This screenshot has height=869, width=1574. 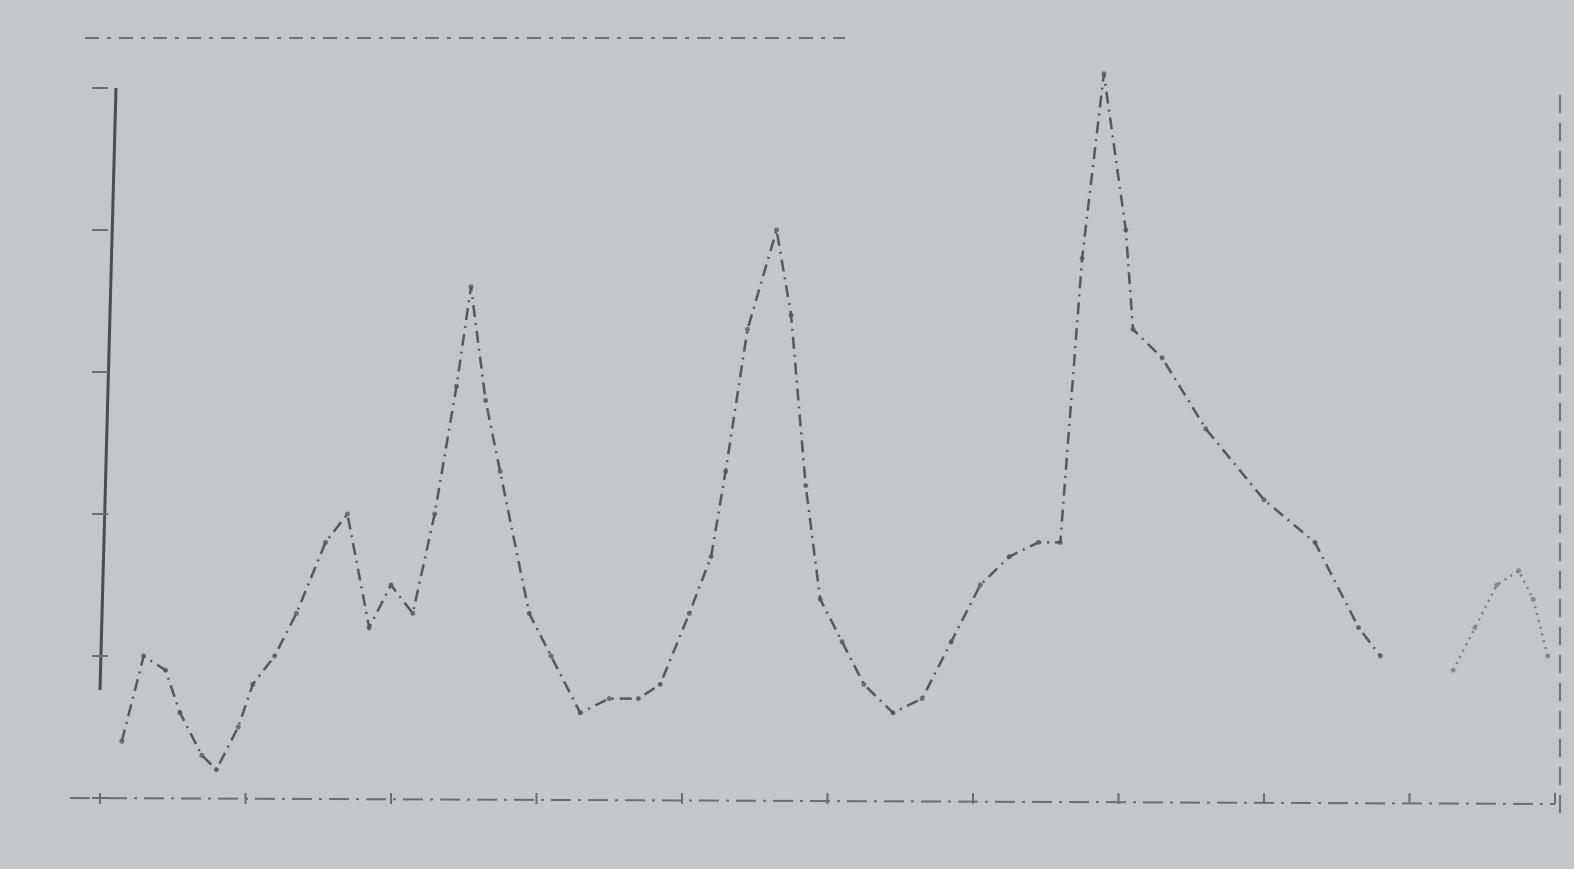 What do you see at coordinates (100, 443) in the screenshot?
I see `y-axis-ticks` at bounding box center [100, 443].